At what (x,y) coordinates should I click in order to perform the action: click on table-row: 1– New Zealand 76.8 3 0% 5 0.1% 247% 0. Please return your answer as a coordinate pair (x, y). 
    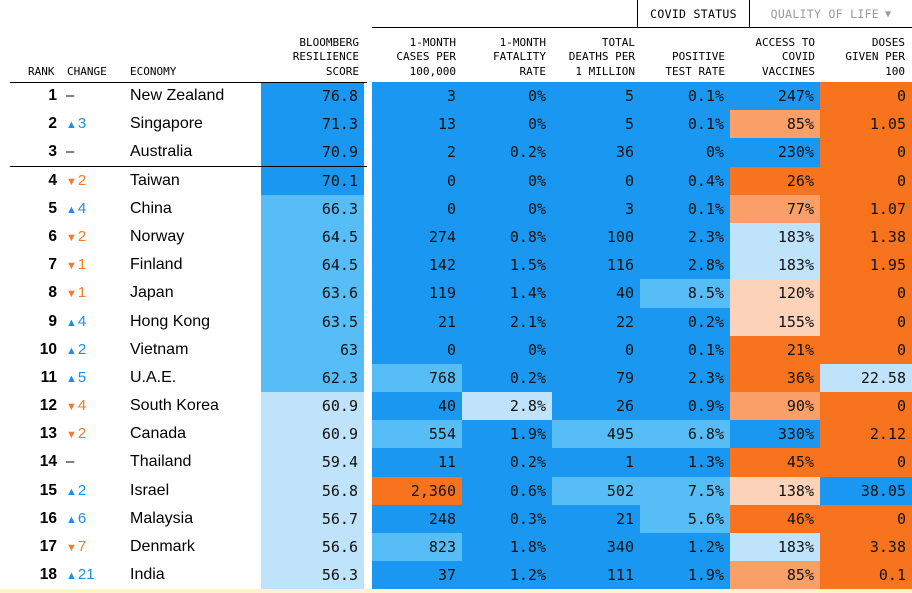
    Looking at the image, I should click on (456, 96).